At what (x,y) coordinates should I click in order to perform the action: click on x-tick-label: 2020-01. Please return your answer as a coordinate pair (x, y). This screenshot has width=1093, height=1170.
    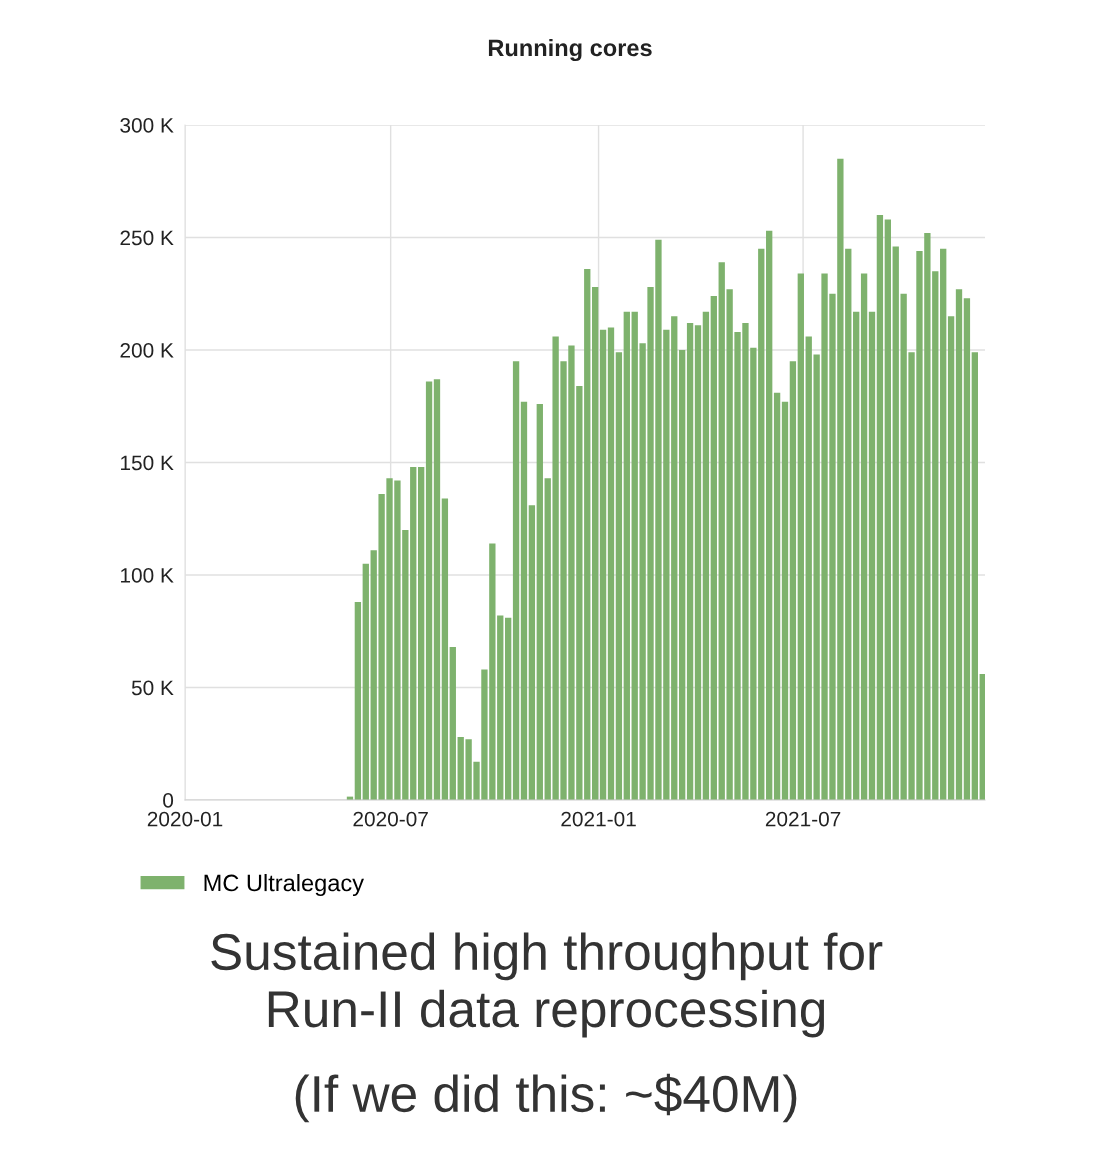
    Looking at the image, I should click on (185, 819).